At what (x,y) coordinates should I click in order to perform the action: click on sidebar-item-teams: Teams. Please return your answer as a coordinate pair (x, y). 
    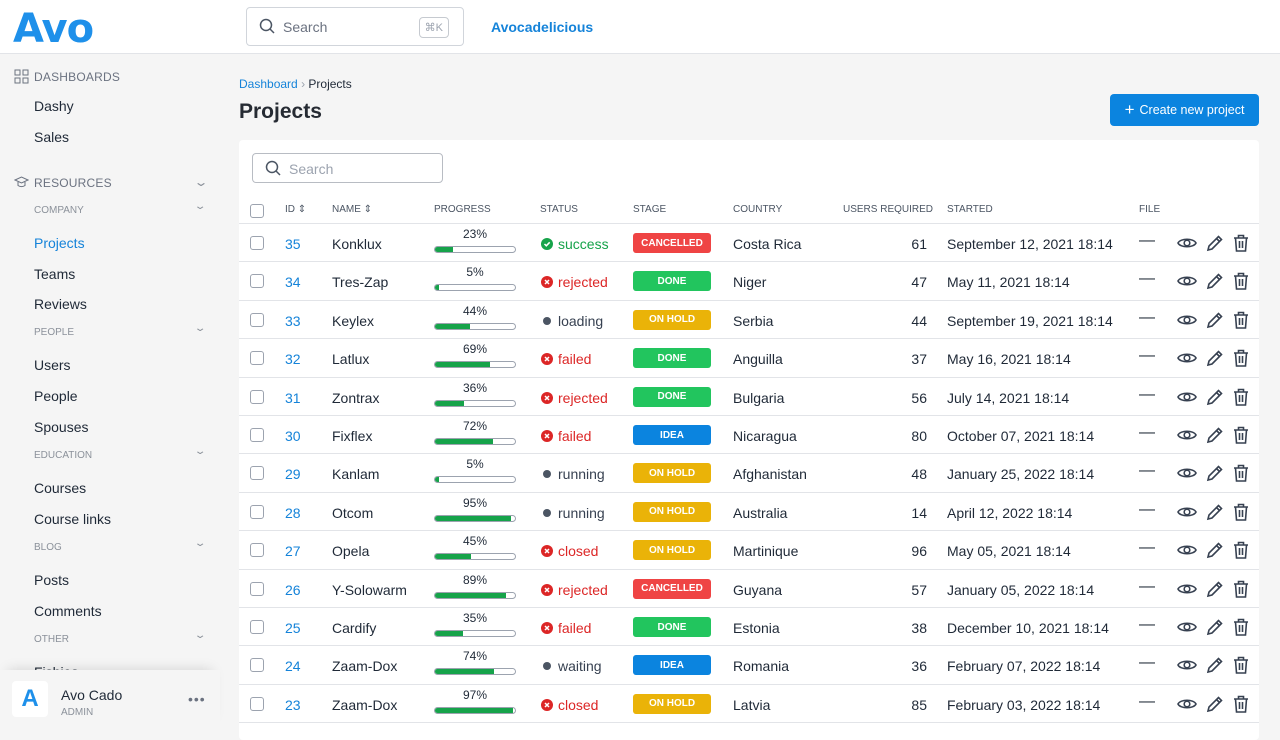
    Looking at the image, I should click on (55, 274).